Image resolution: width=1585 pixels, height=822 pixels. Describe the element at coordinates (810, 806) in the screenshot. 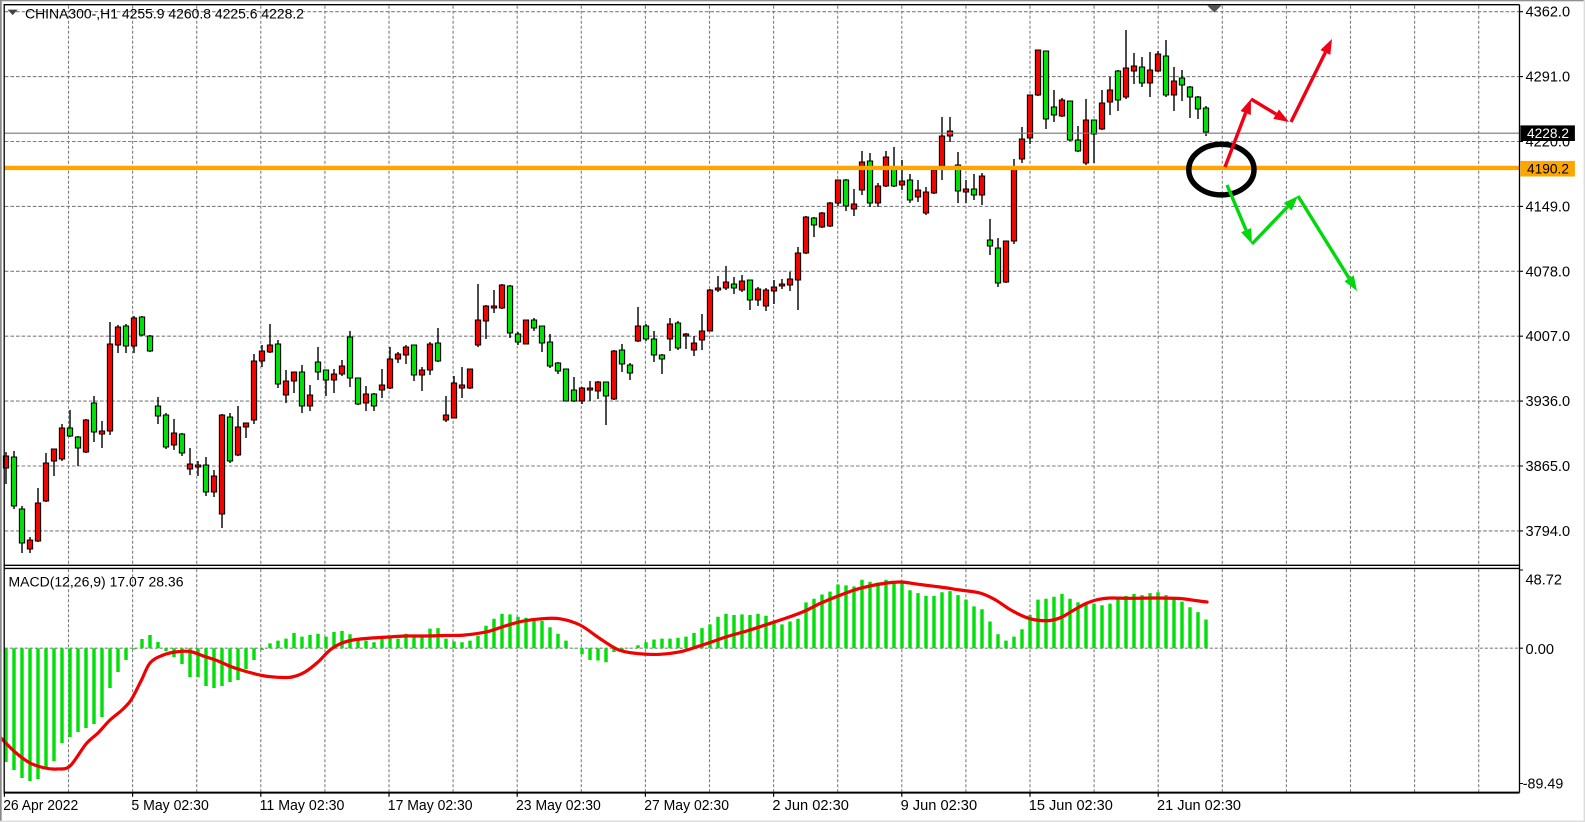

I see `svg-text: 2 Jun 02:30` at that location.